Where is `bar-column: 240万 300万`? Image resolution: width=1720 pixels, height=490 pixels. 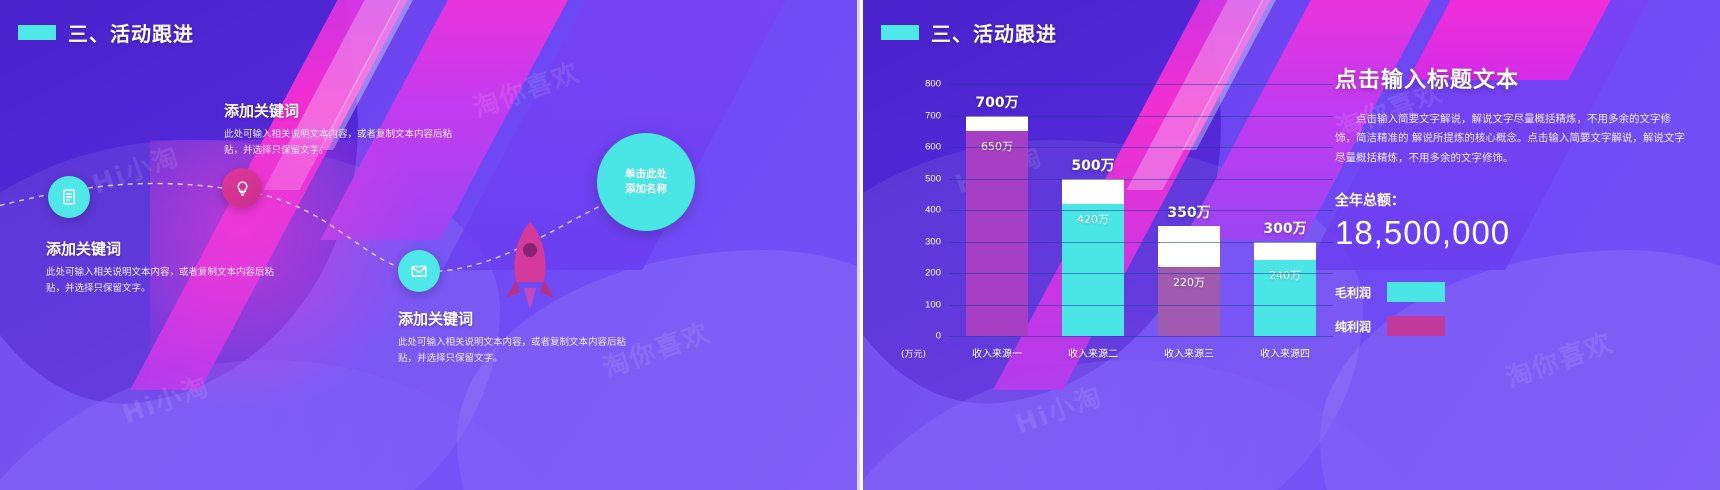 bar-column: 240万 300万 is located at coordinates (1285, 210).